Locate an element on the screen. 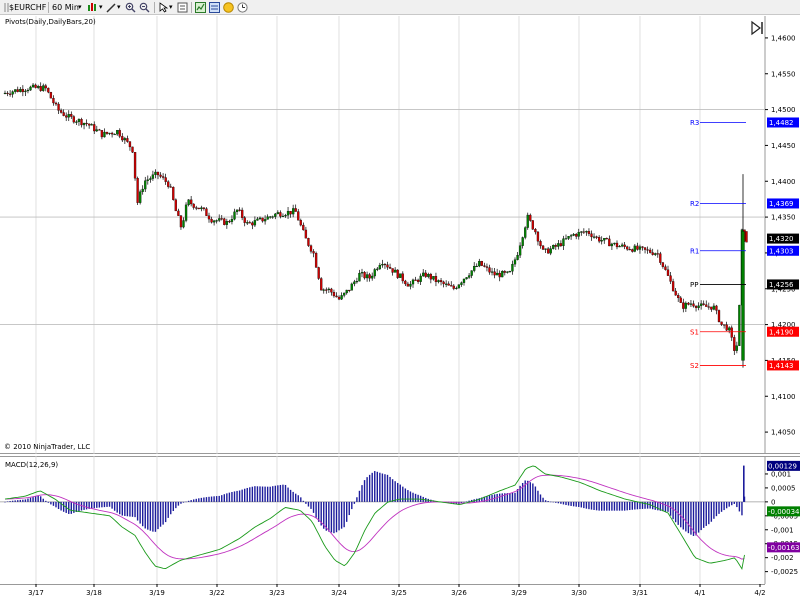 Image resolution: width=800 pixels, height=602 pixels. interval-selector: 60 Min is located at coordinates (65, 7).